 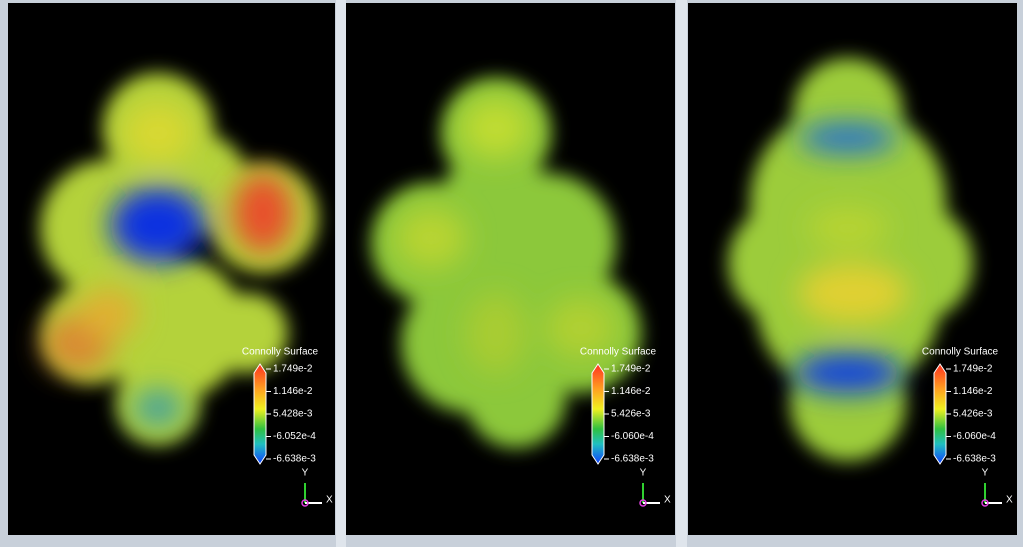 I want to click on colorbar-label: 5.428e-3, so click(x=293, y=414).